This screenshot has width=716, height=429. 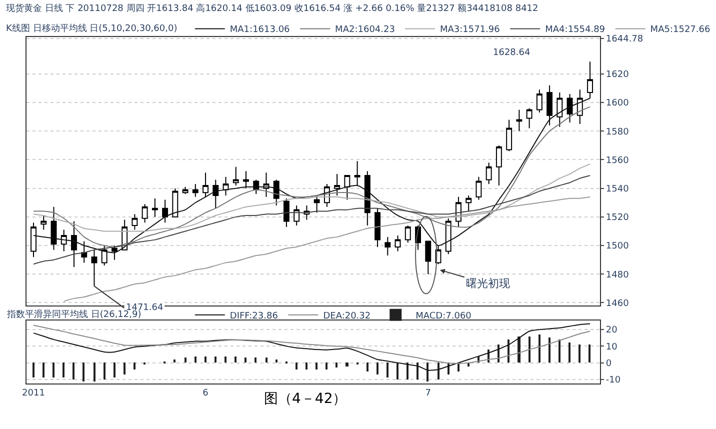 What do you see at coordinates (365, 30) in the screenshot?
I see `legend-label: MA2:1604.23` at bounding box center [365, 30].